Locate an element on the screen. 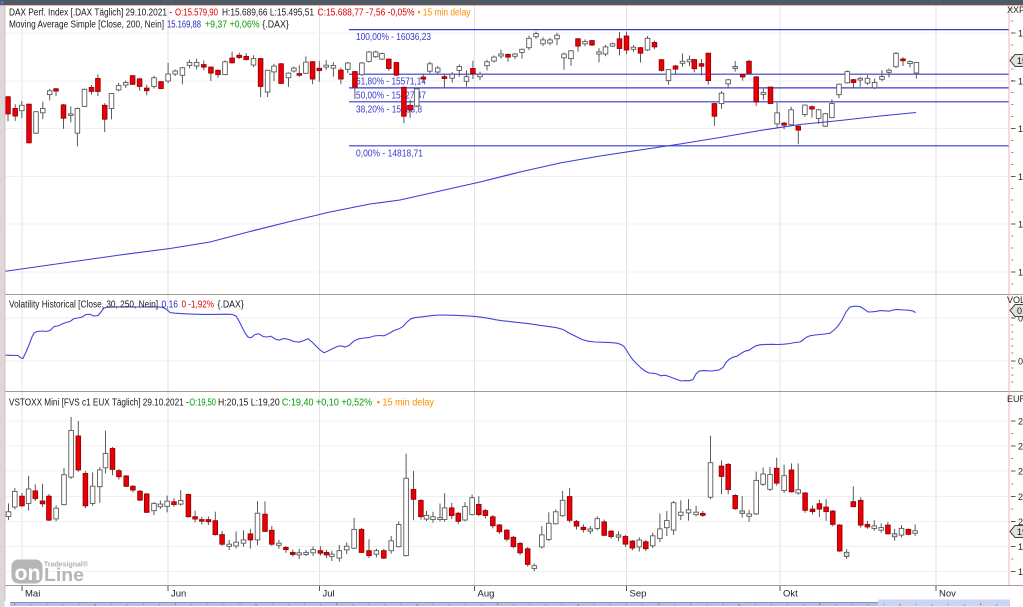 This screenshot has height=607, width=1023. svg-text: EUR is located at coordinates (1015, 399).